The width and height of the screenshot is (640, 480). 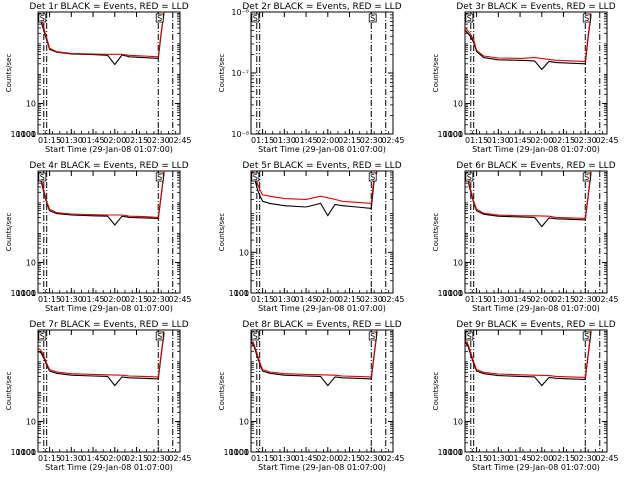 What do you see at coordinates (535, 325) in the screenshot?
I see `chart-title: Det 9r BLACK = Events, RED = LLD` at bounding box center [535, 325].